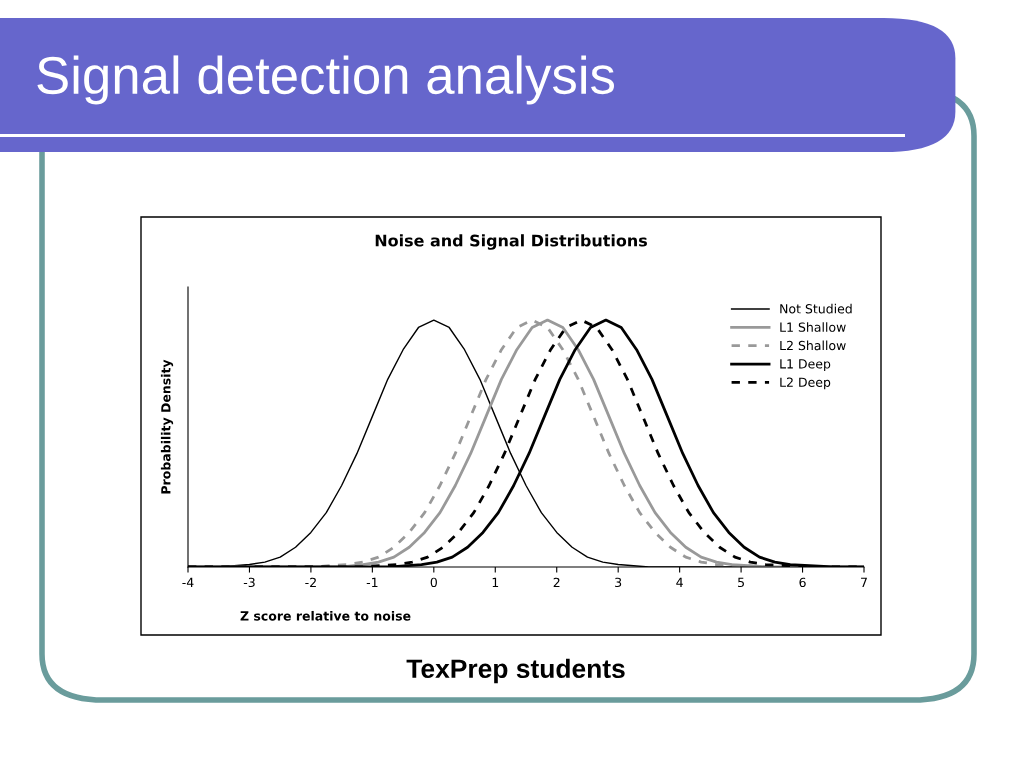 This screenshot has width=1024, height=768. I want to click on legend-label: L2 Deep, so click(805, 383).